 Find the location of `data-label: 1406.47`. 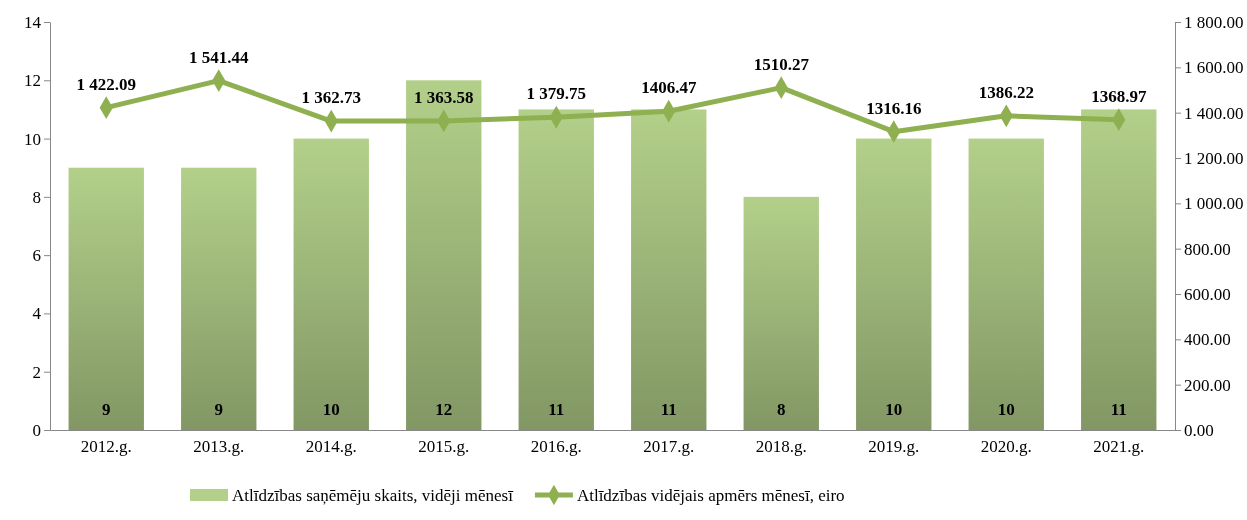

data-label: 1406.47 is located at coordinates (669, 88).